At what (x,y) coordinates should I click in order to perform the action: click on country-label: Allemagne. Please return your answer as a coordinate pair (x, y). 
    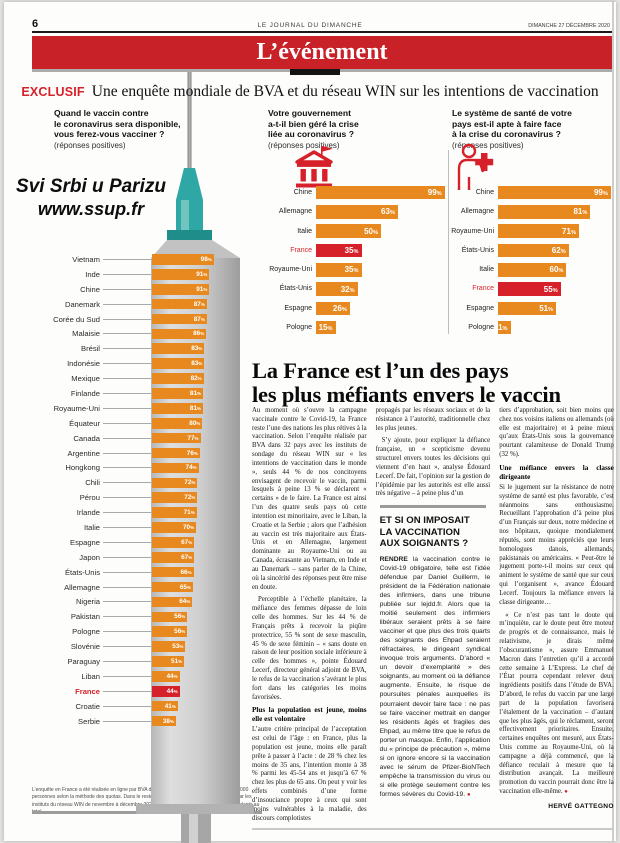
    Looking at the image, I should click on (295, 212).